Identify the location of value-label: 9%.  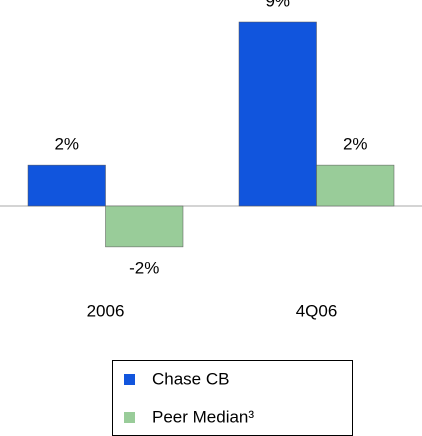
(277, 5).